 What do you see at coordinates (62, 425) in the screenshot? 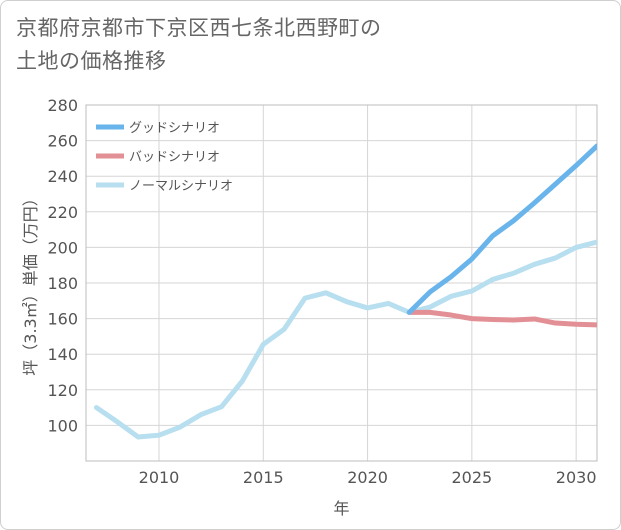
I see `y-tick-label: 100` at bounding box center [62, 425].